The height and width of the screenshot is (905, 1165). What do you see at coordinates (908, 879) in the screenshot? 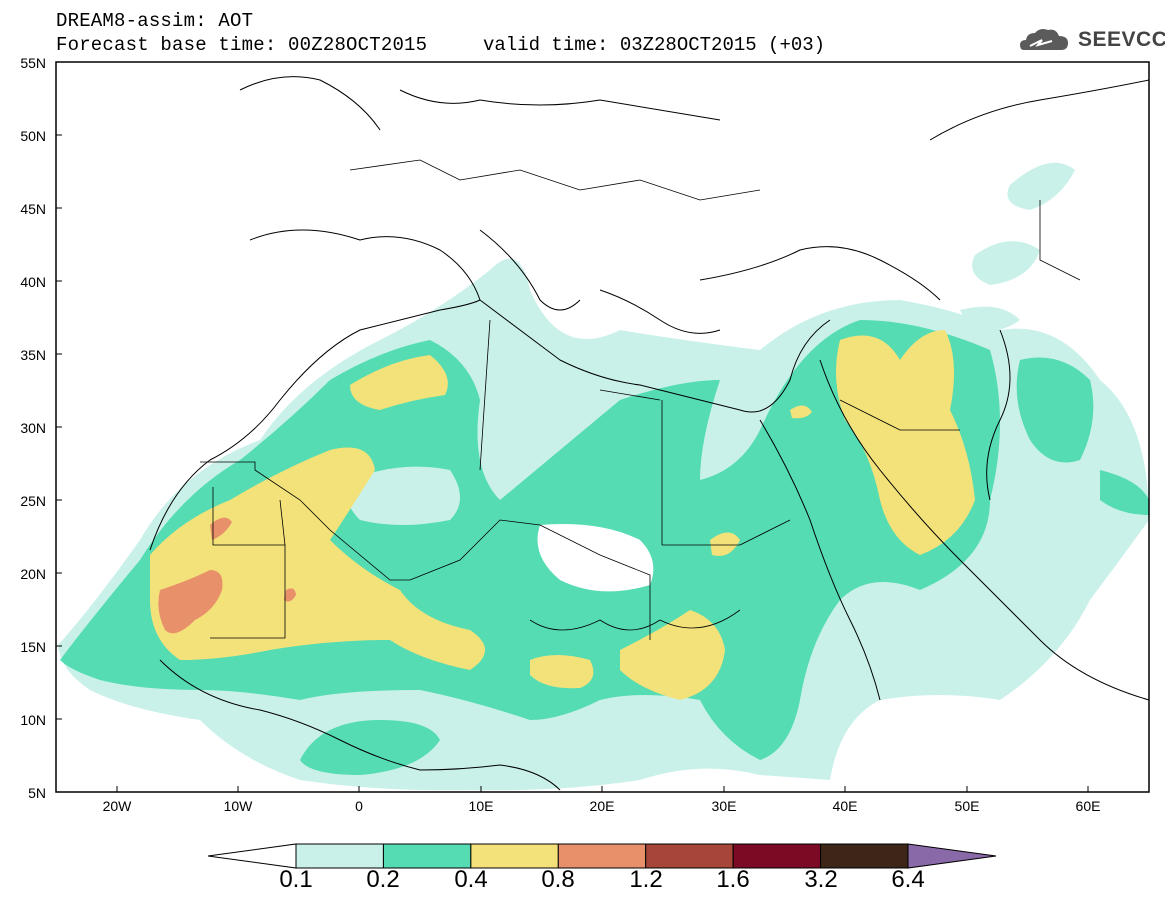
I see `colorbar-label: 6.4` at bounding box center [908, 879].